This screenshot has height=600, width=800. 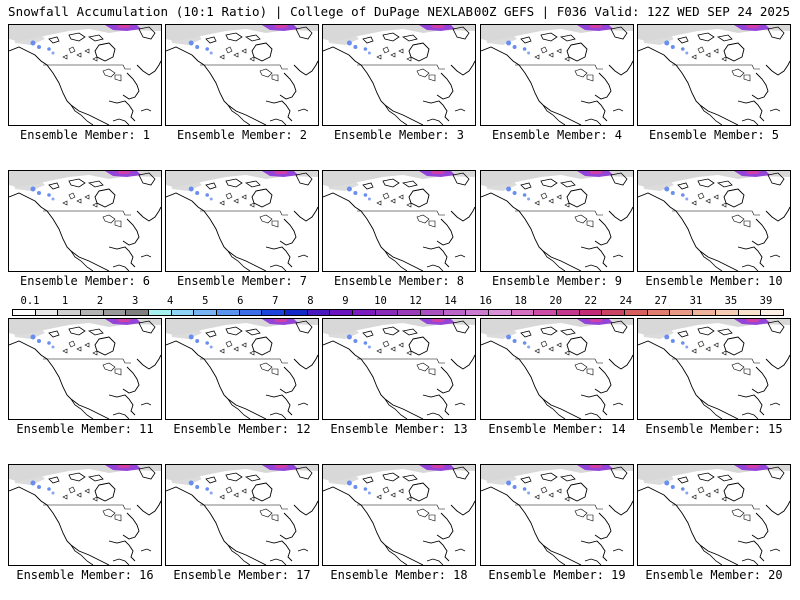 I want to click on colorbar-tick-label: 35, so click(x=731, y=301).